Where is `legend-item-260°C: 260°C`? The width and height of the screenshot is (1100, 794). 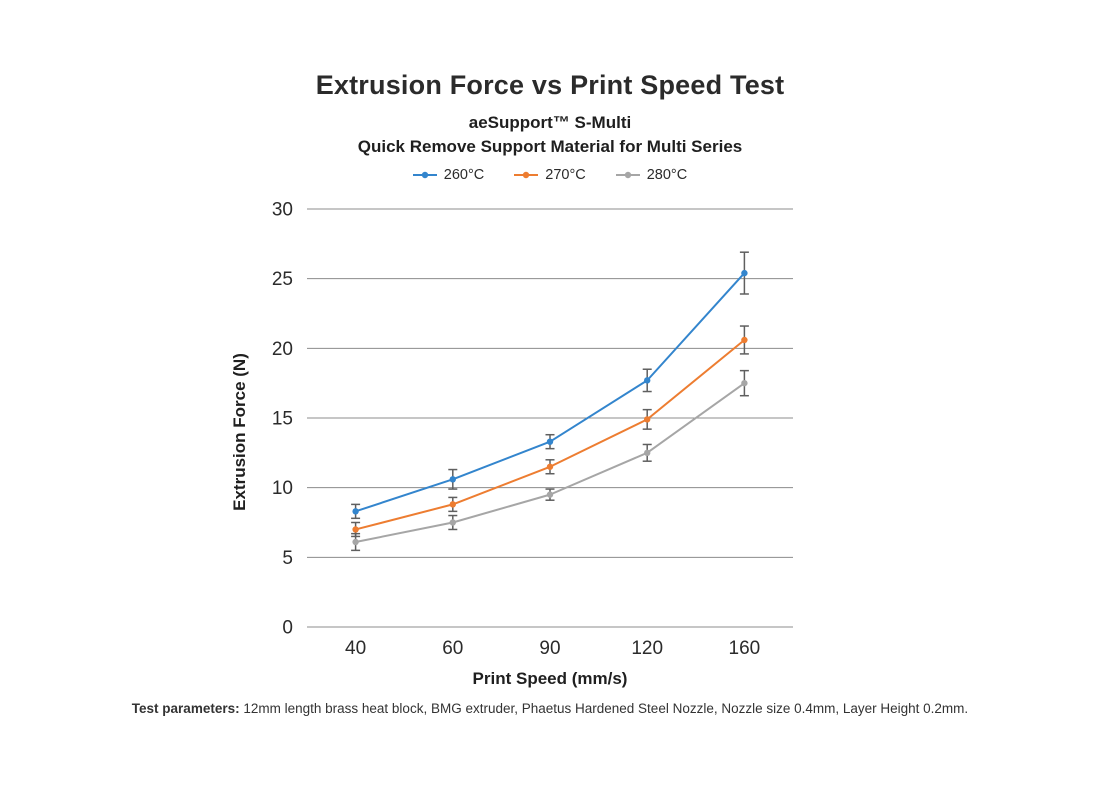 legend-item-260°C: 260°C is located at coordinates (448, 175).